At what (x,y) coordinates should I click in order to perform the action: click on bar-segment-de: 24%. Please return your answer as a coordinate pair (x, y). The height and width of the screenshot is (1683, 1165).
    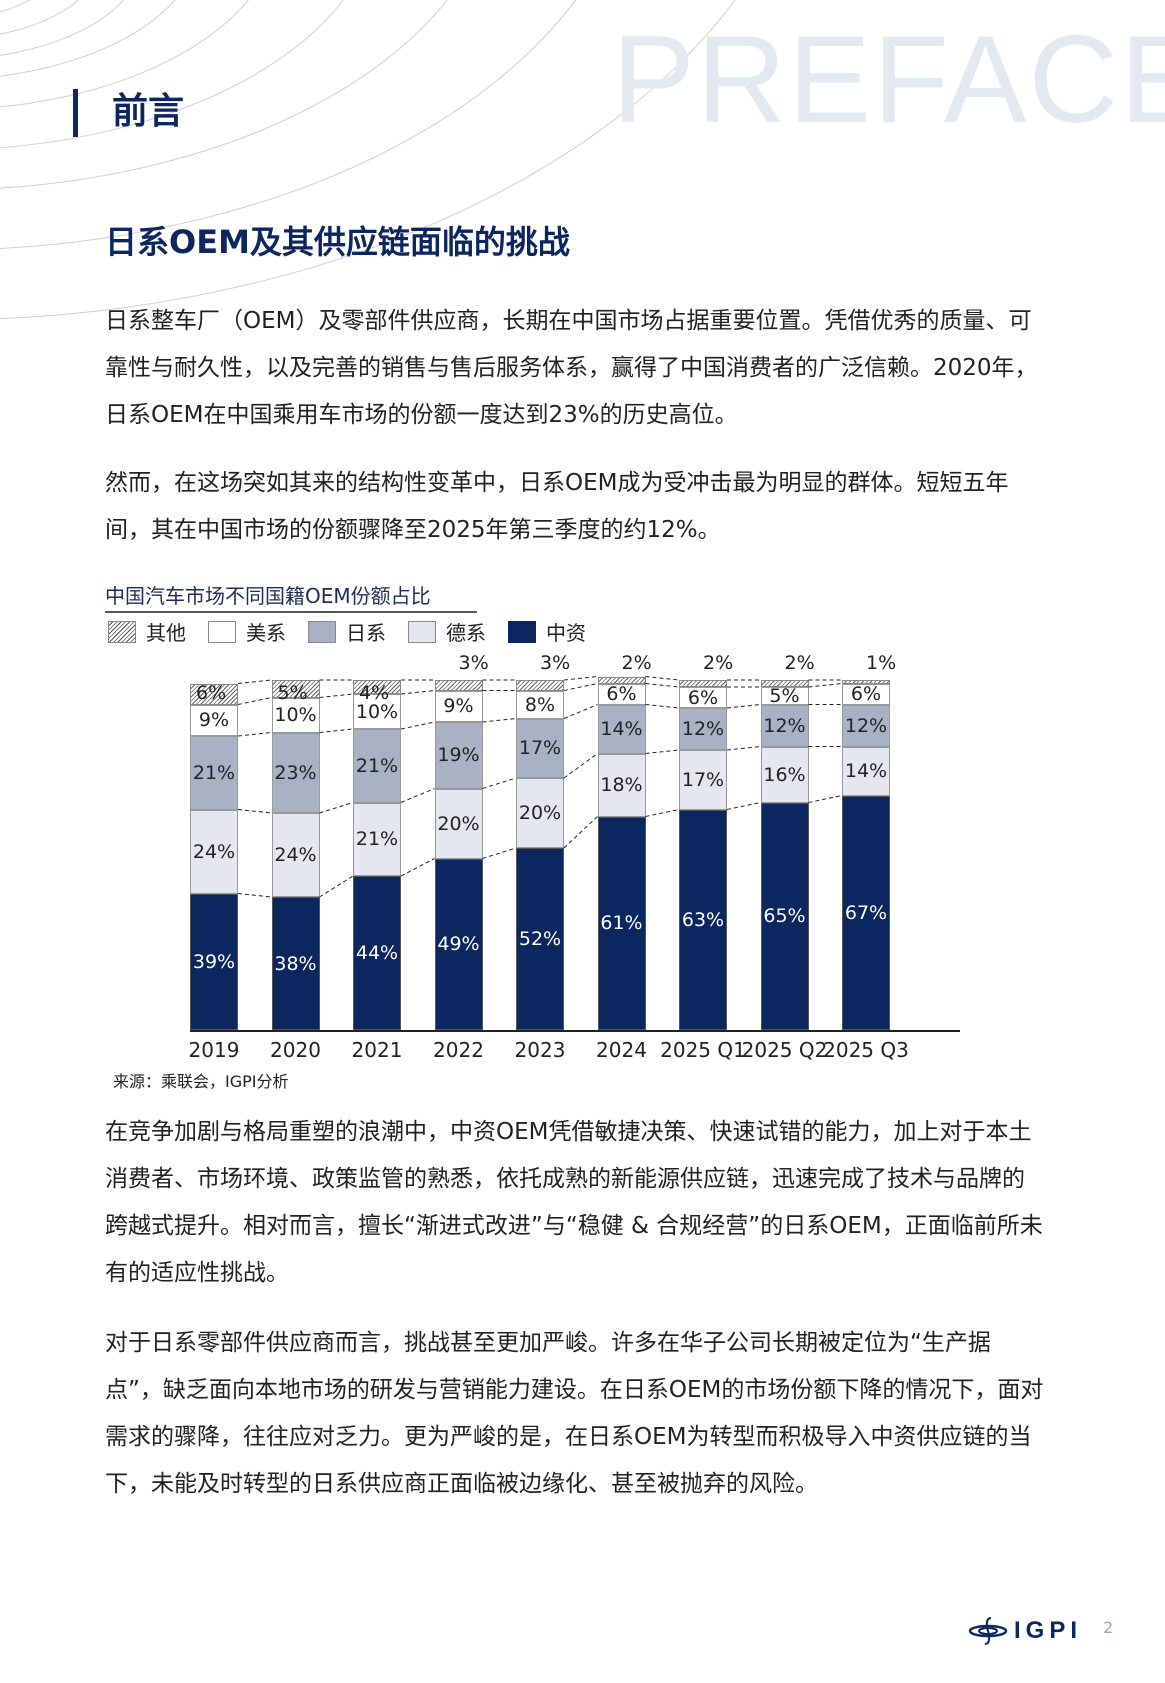
    Looking at the image, I should click on (214, 851).